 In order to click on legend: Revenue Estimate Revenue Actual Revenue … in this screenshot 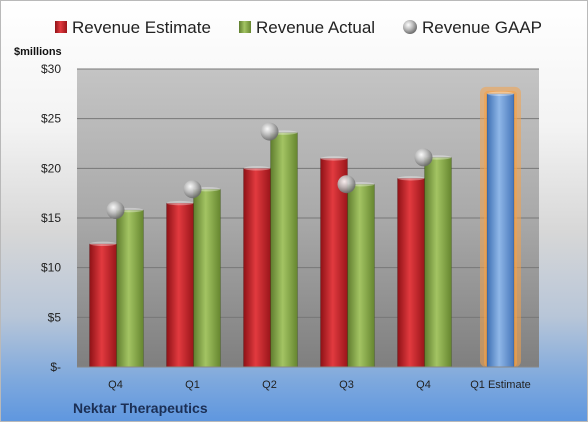, I will do `click(298, 27)`.